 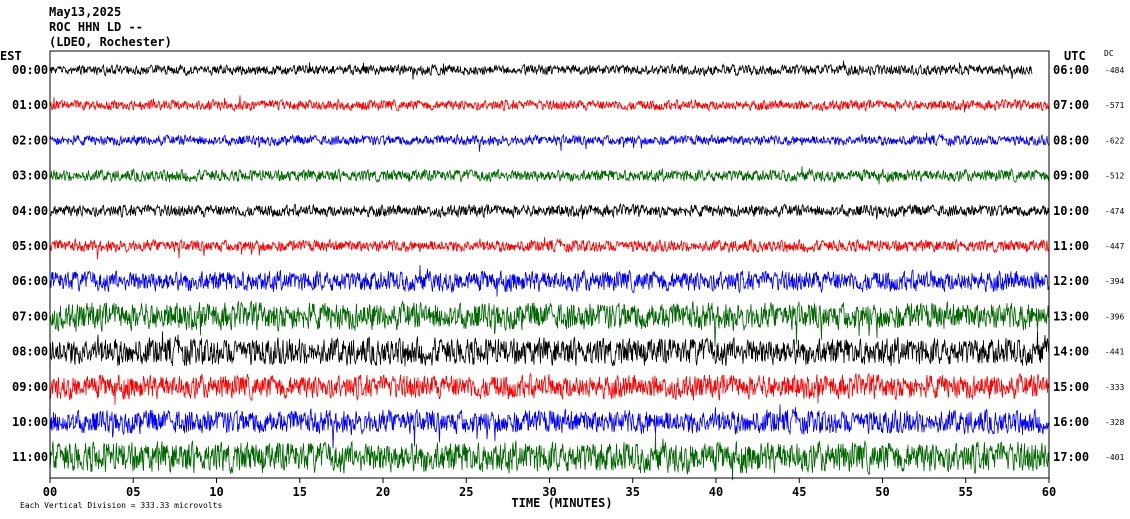 What do you see at coordinates (383, 492) in the screenshot?
I see `x-tick-label: 20` at bounding box center [383, 492].